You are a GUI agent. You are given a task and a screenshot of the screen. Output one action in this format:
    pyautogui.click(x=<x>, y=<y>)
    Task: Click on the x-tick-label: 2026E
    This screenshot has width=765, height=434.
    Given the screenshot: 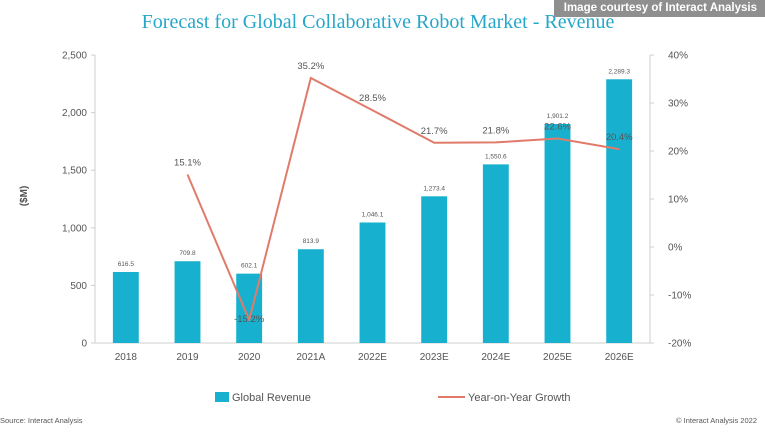 What is the action you would take?
    pyautogui.click(x=619, y=357)
    